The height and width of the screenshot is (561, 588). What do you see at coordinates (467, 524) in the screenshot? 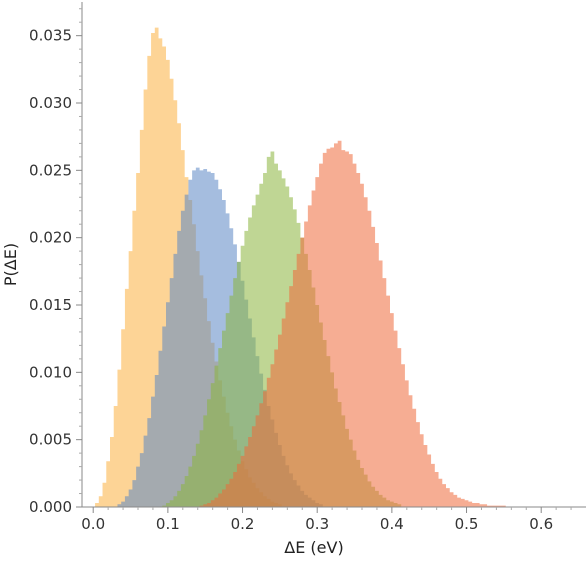
I see `x-tick-label: 0.5` at bounding box center [467, 524].